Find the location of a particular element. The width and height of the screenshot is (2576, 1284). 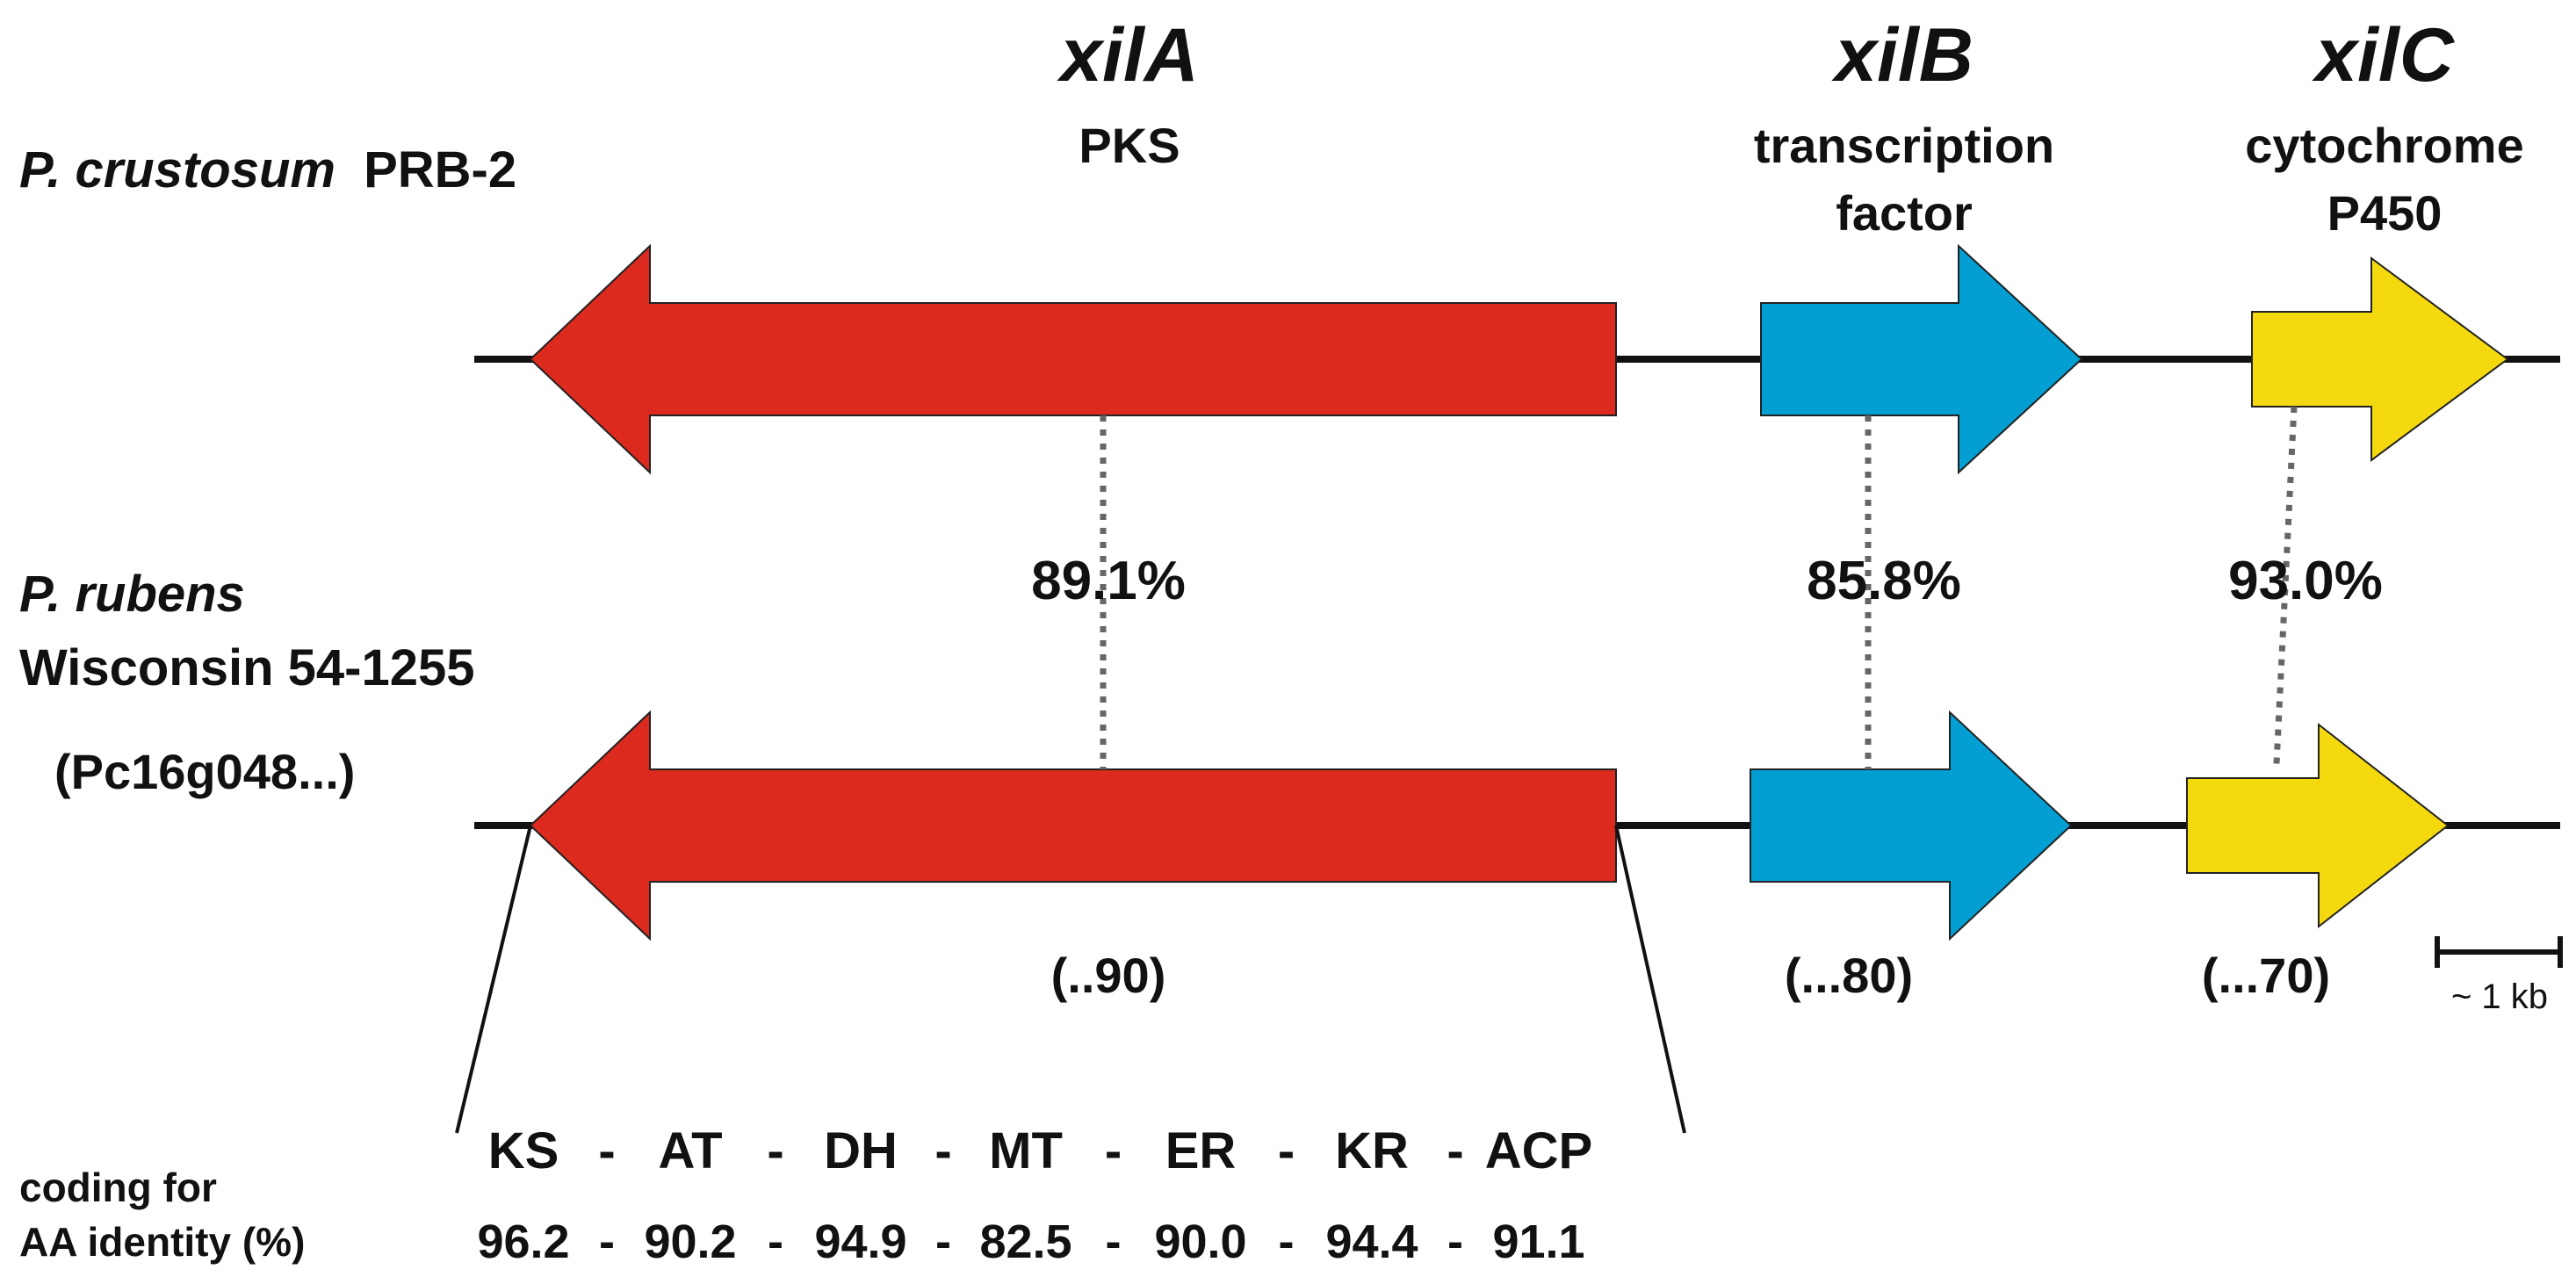

top-xilC-arrow is located at coordinates (2380, 359).